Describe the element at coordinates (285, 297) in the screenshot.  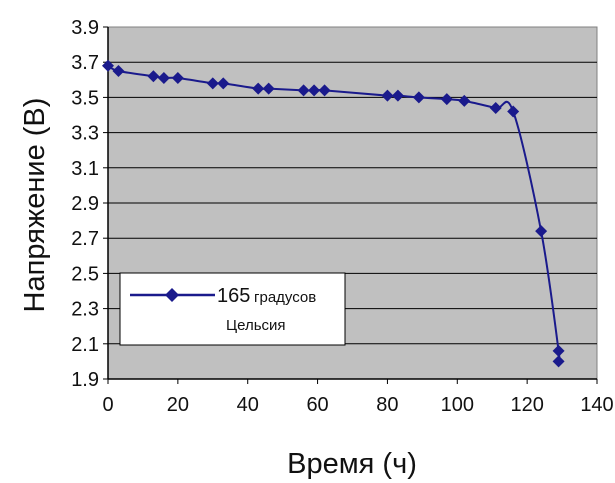
I see `legend-label-unit: градусов` at that location.